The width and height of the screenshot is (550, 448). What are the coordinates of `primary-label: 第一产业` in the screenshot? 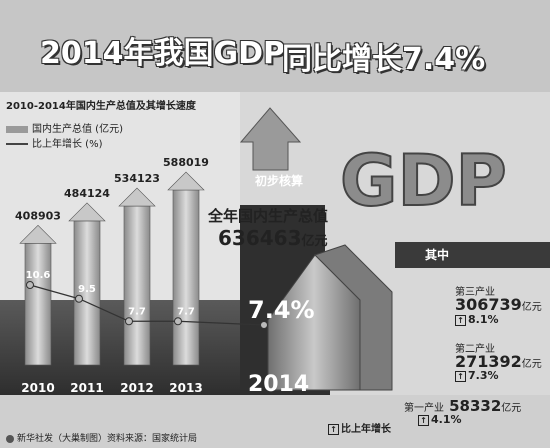 It's located at (424, 408).